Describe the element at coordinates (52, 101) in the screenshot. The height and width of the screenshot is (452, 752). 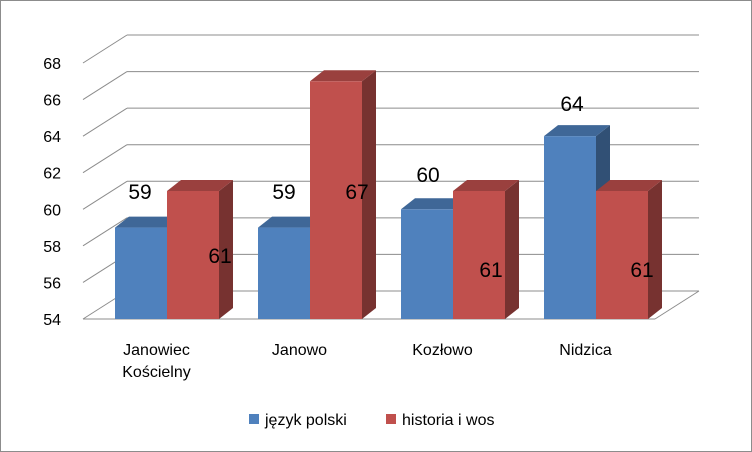
I see `y-tick-label: 66` at that location.